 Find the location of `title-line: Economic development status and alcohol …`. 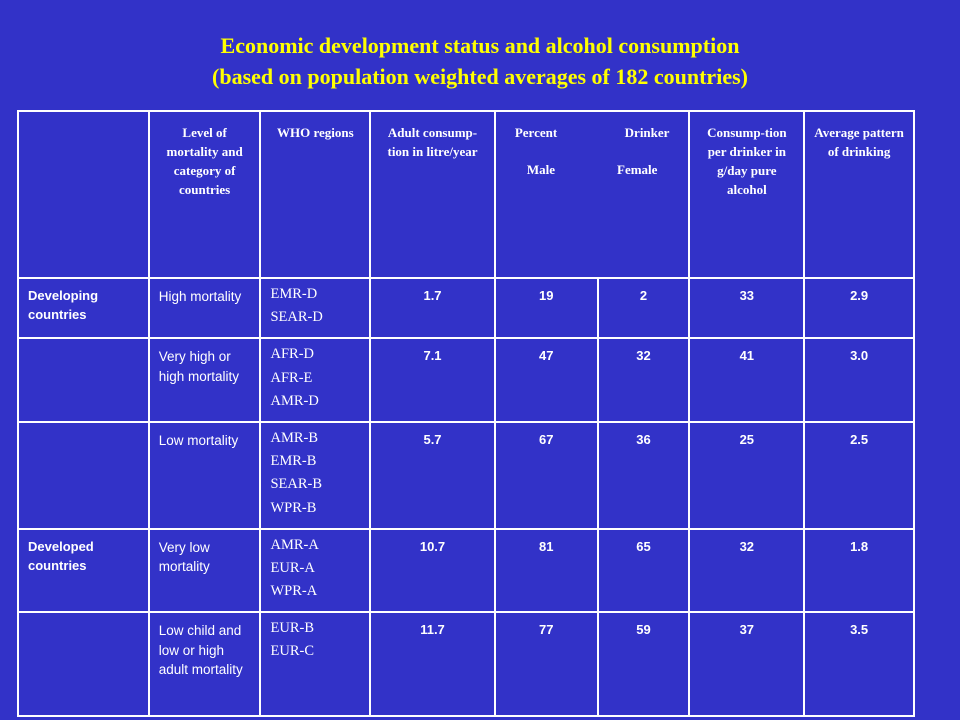

title-line: Economic development status and alcohol … is located at coordinates (480, 45).